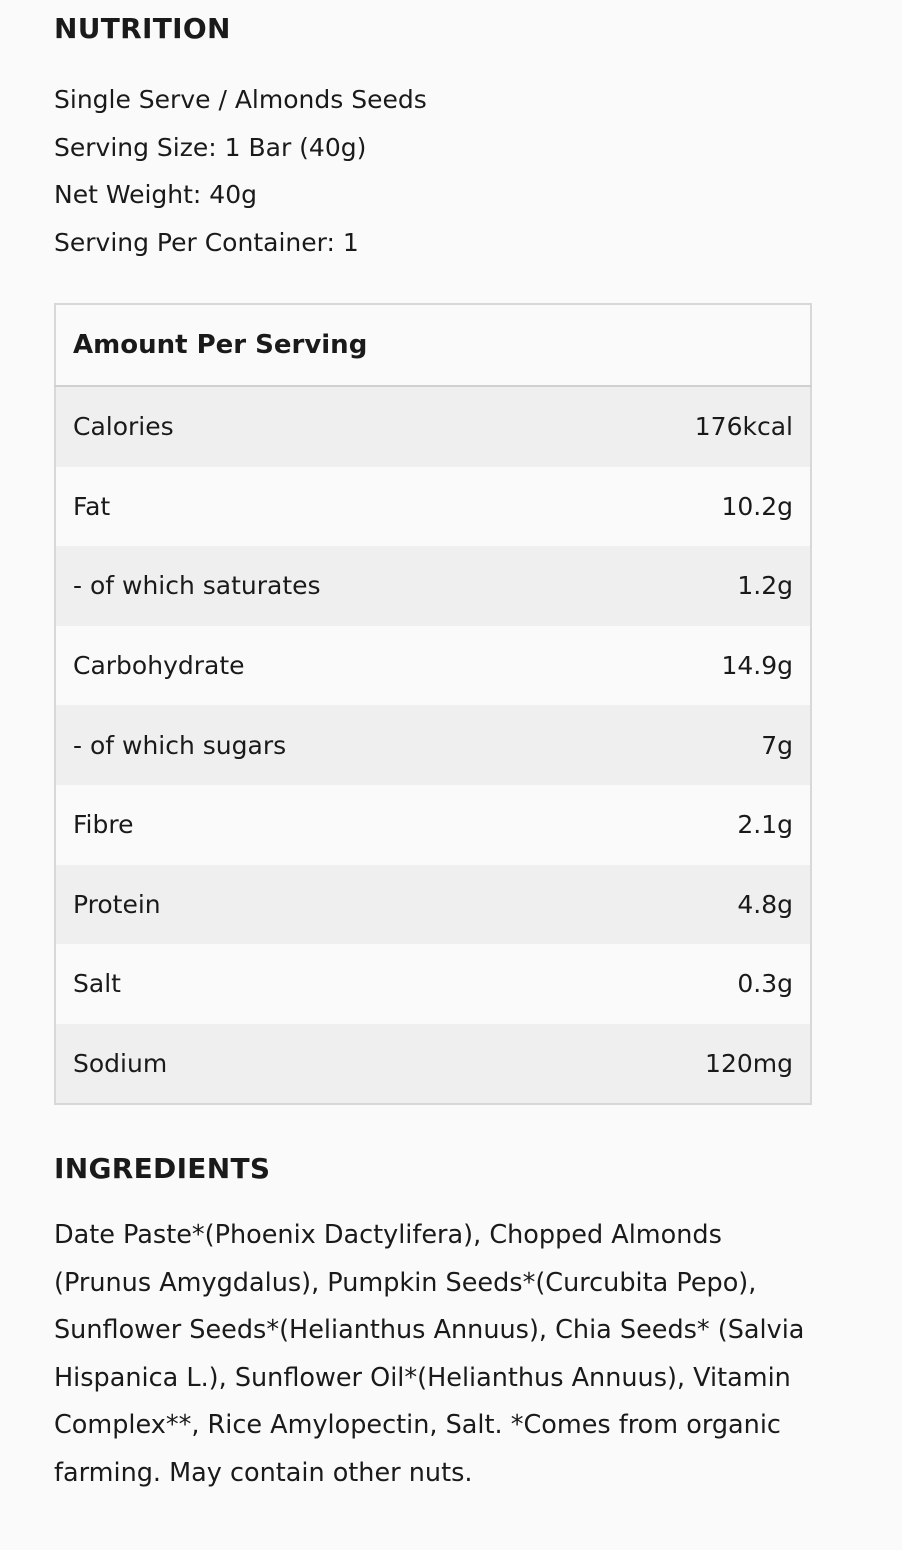 The height and width of the screenshot is (1550, 902). I want to click on detail-line: Serving Size: 1 Bar (40g), so click(210, 147).